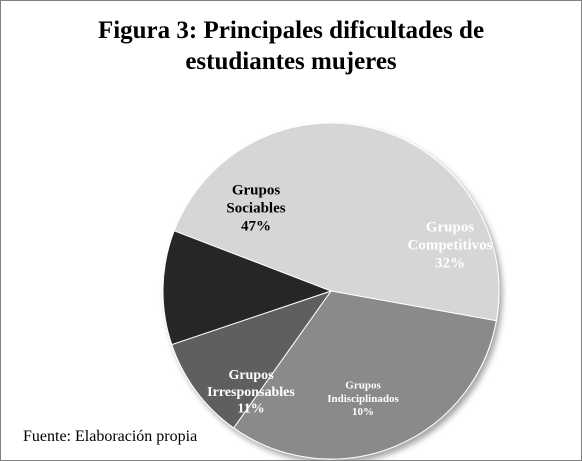 The width and height of the screenshot is (582, 461). Describe the element at coordinates (291, 61) in the screenshot. I see `chart-title-line-2: estudiantes mujeres` at that location.